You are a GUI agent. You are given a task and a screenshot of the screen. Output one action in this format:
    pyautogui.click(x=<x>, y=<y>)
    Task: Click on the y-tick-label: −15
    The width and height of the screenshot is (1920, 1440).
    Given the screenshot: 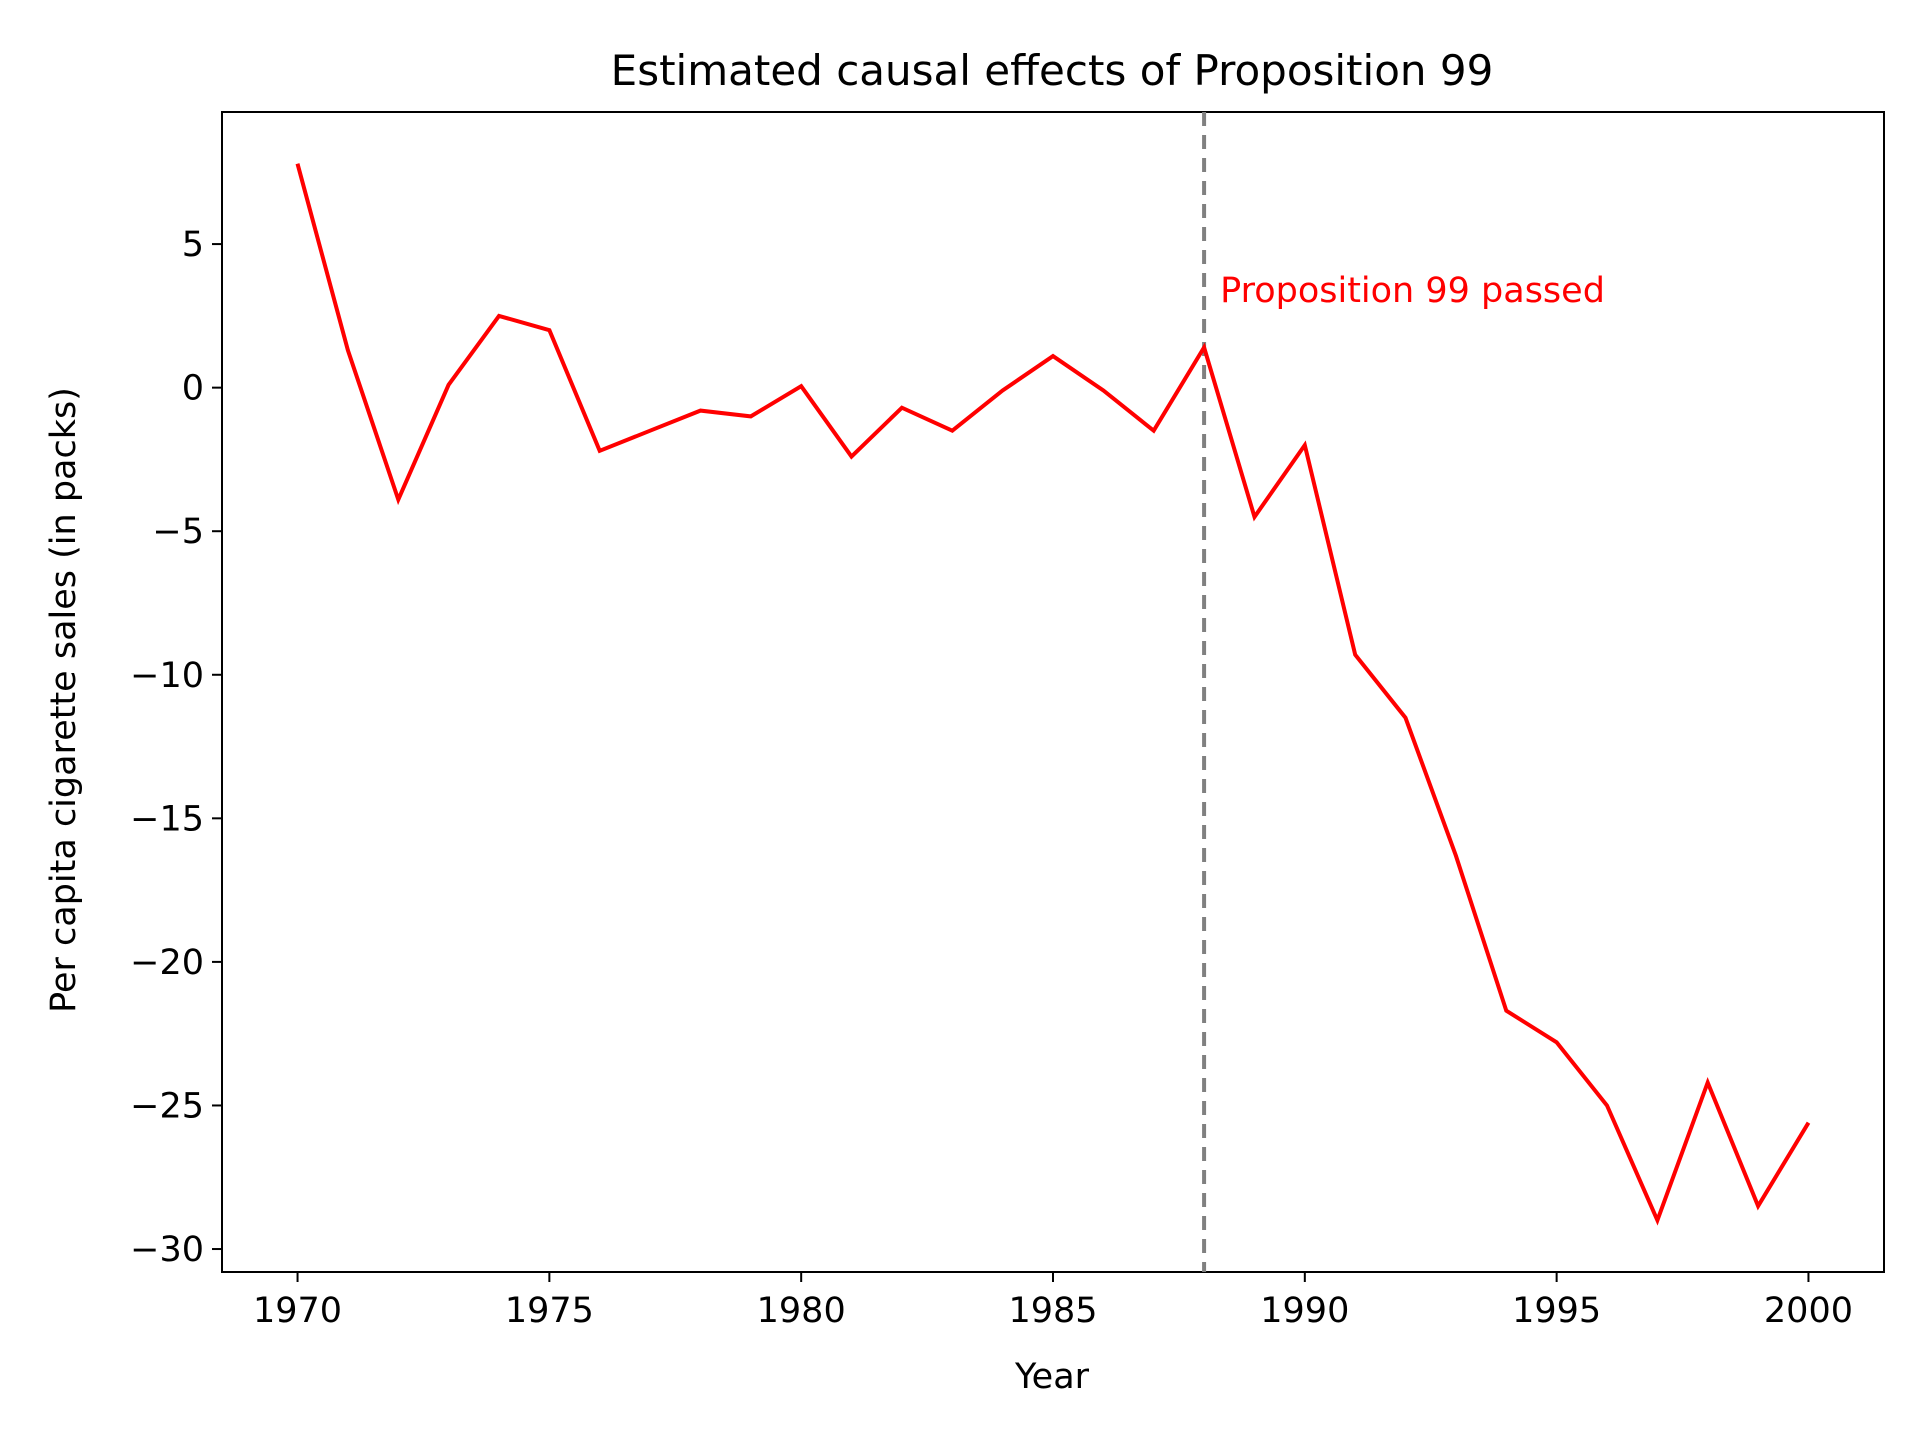 What is the action you would take?
    pyautogui.click(x=167, y=819)
    